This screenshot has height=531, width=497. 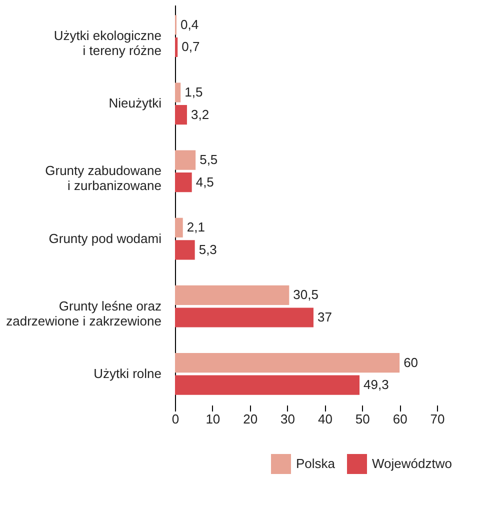 I want to click on x-tick-label: 70, so click(x=437, y=419).